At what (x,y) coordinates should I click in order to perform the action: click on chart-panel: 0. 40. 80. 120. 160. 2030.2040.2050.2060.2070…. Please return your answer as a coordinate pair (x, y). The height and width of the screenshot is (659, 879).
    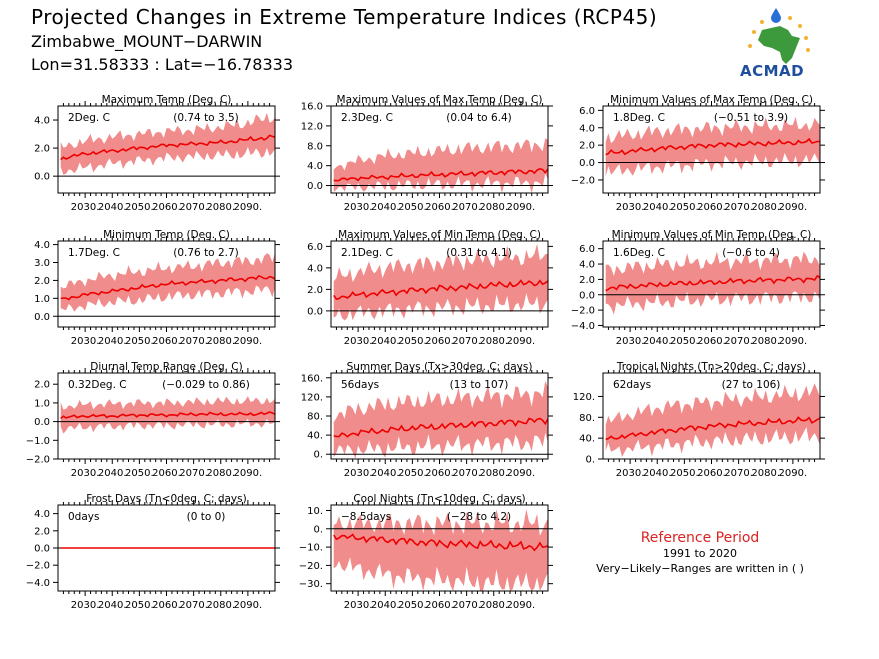
    Looking at the image, I should click on (427, 420).